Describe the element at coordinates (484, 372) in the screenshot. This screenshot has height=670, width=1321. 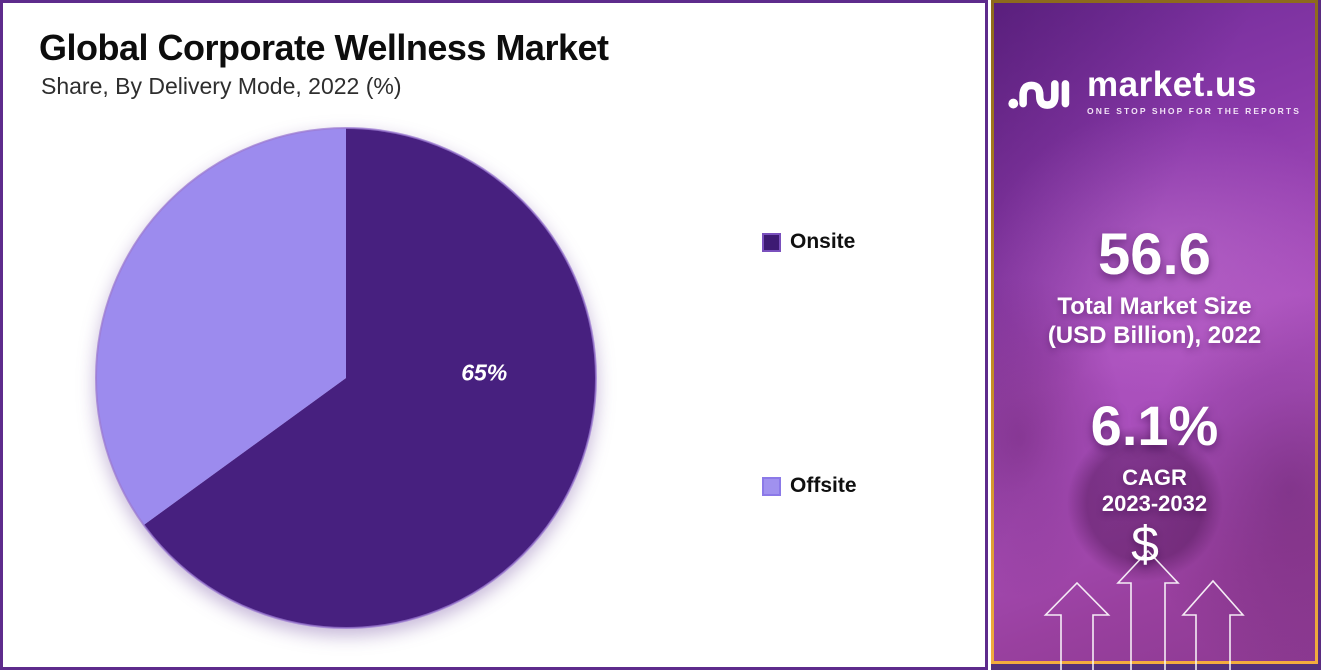
I see `pie-data-label: 65%` at that location.